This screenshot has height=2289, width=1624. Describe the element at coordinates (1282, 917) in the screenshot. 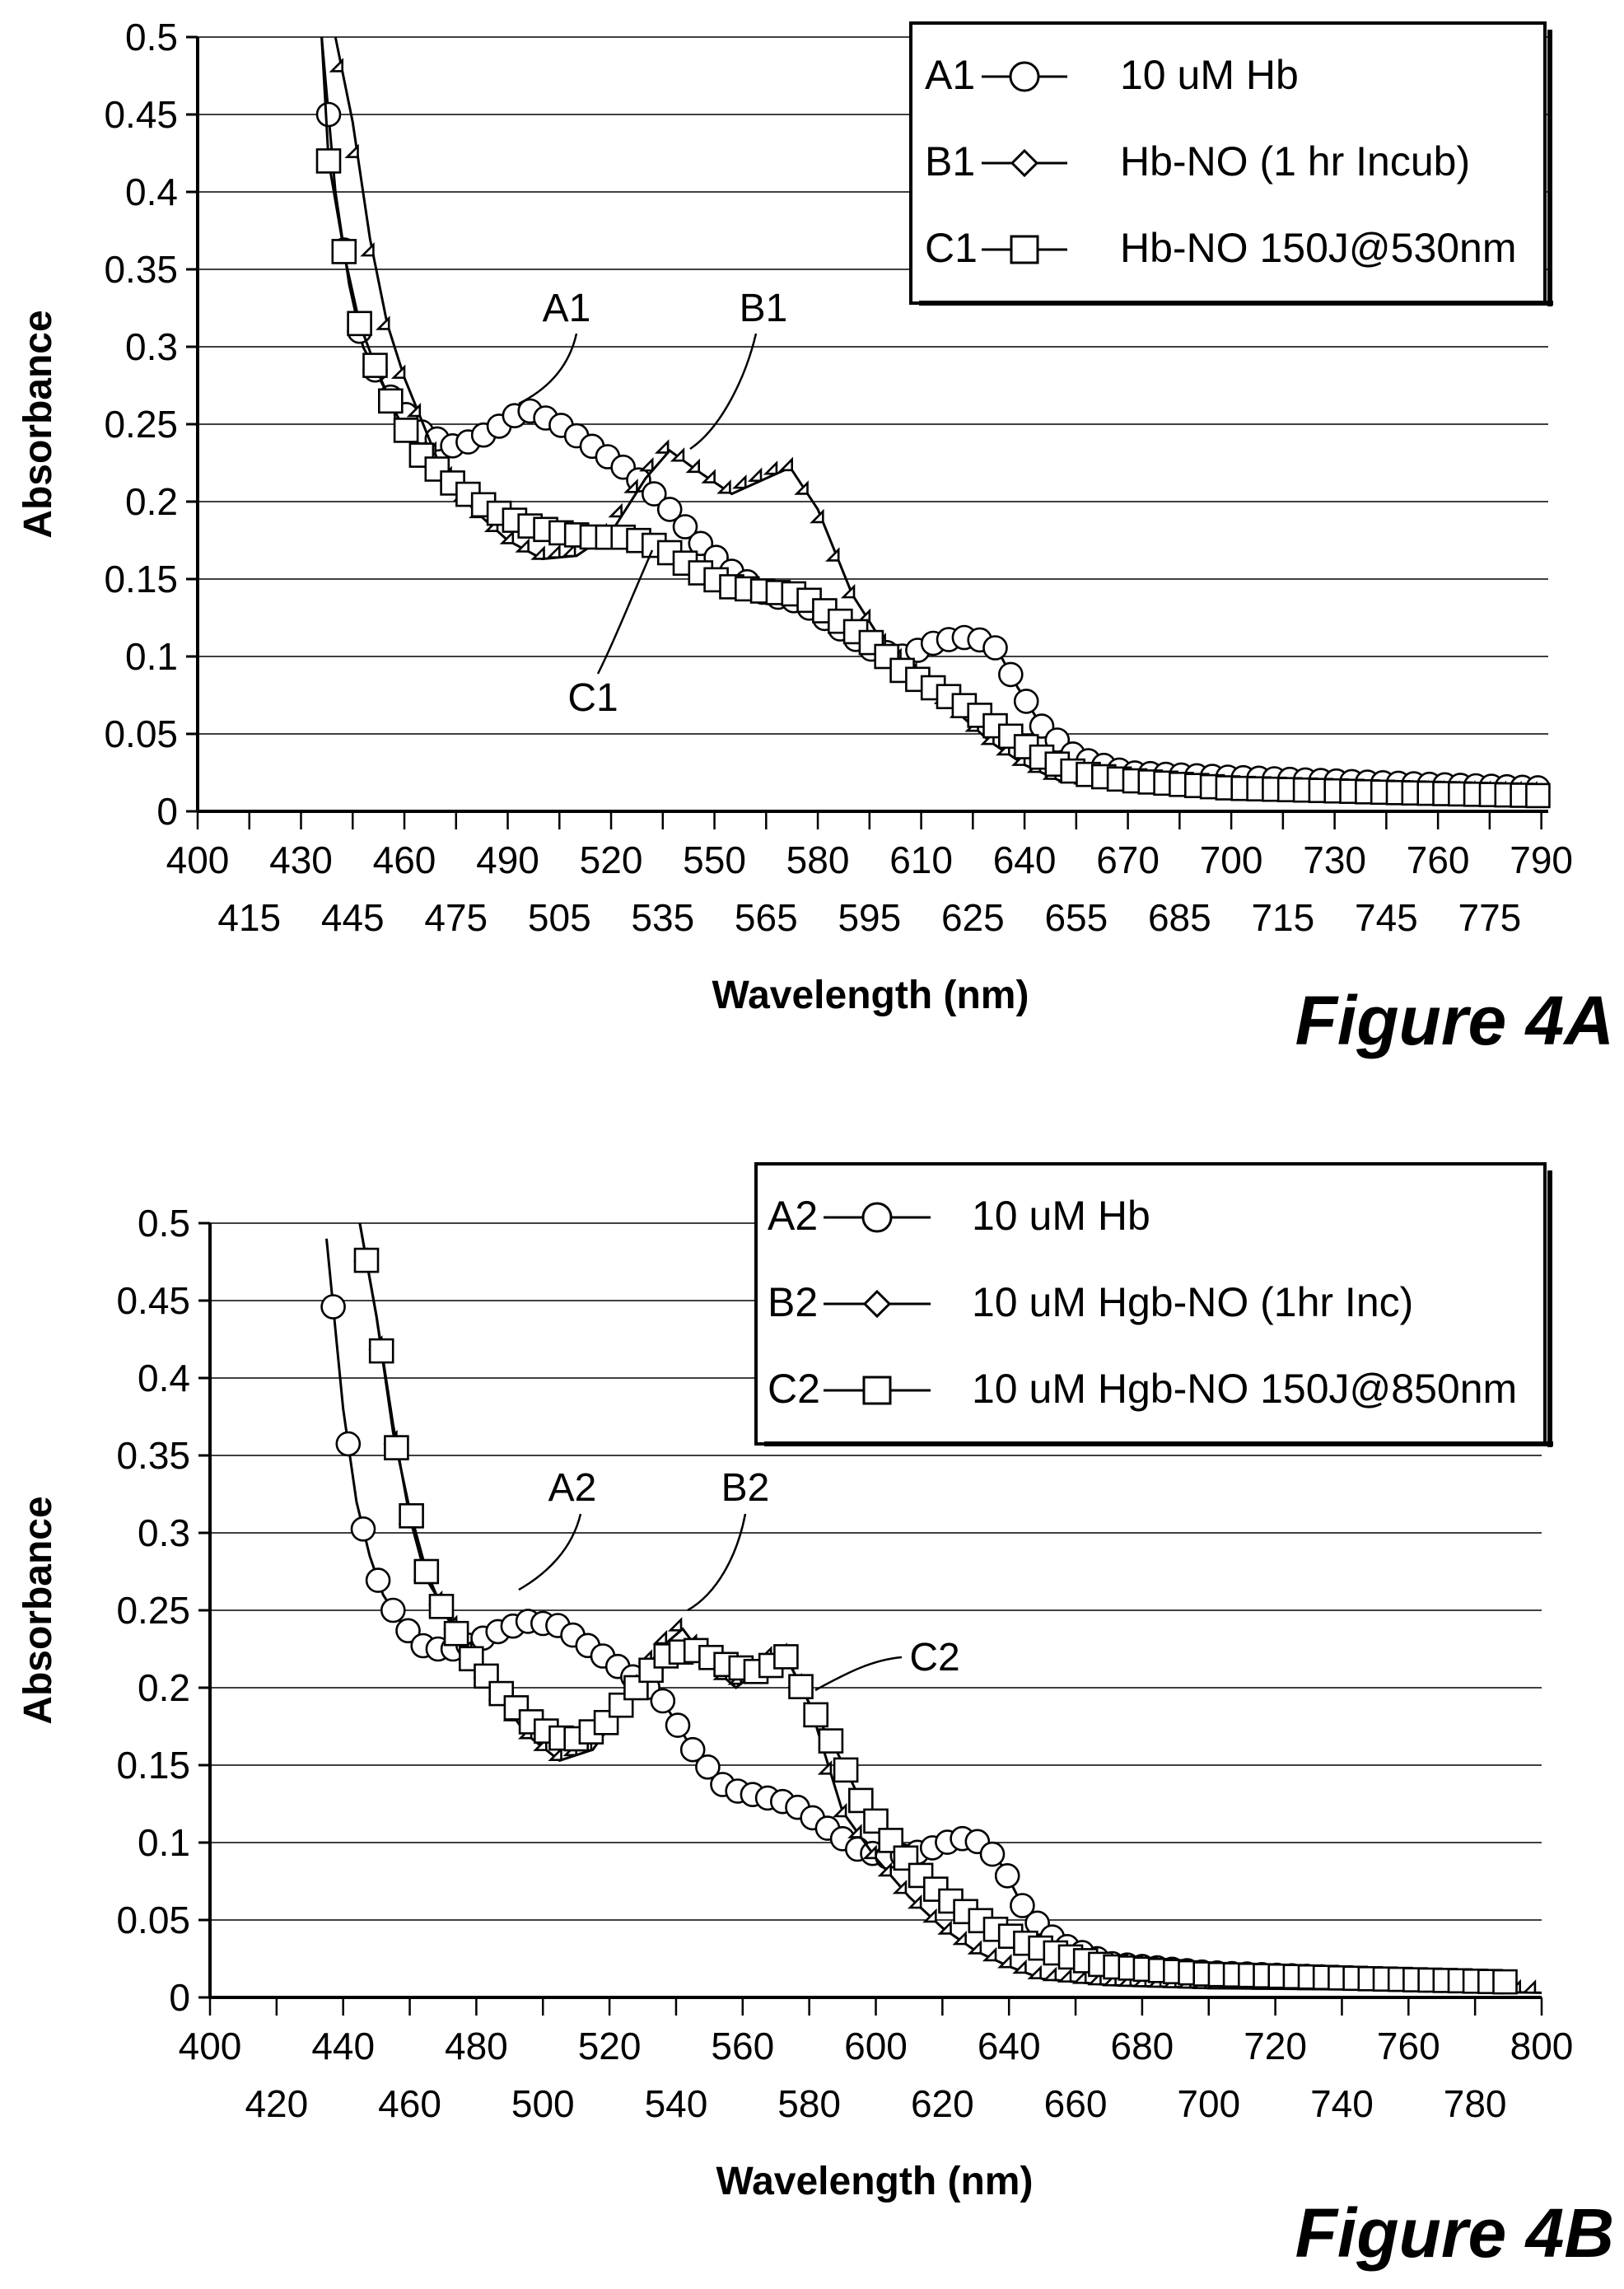

I see `x-tick-label: 715` at that location.